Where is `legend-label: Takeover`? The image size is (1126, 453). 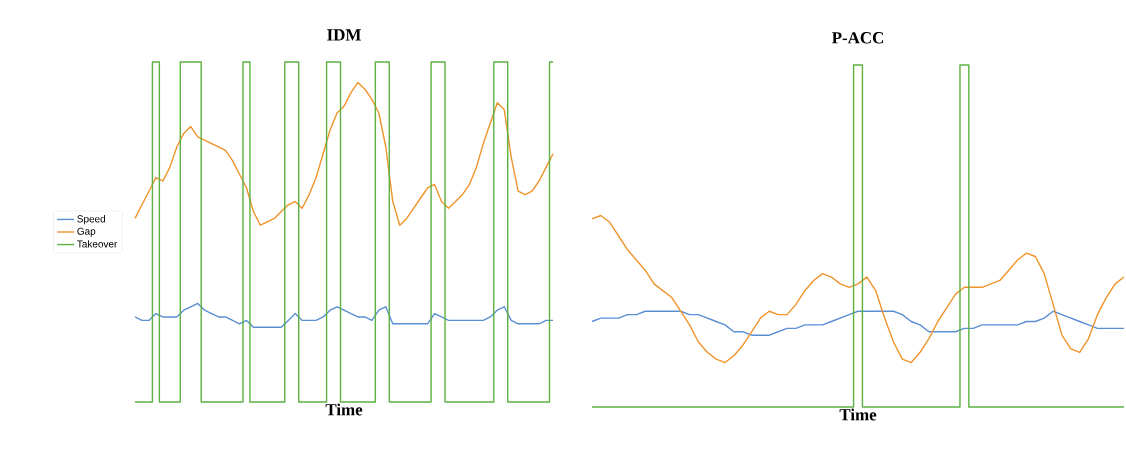 legend-label: Takeover is located at coordinates (97, 244).